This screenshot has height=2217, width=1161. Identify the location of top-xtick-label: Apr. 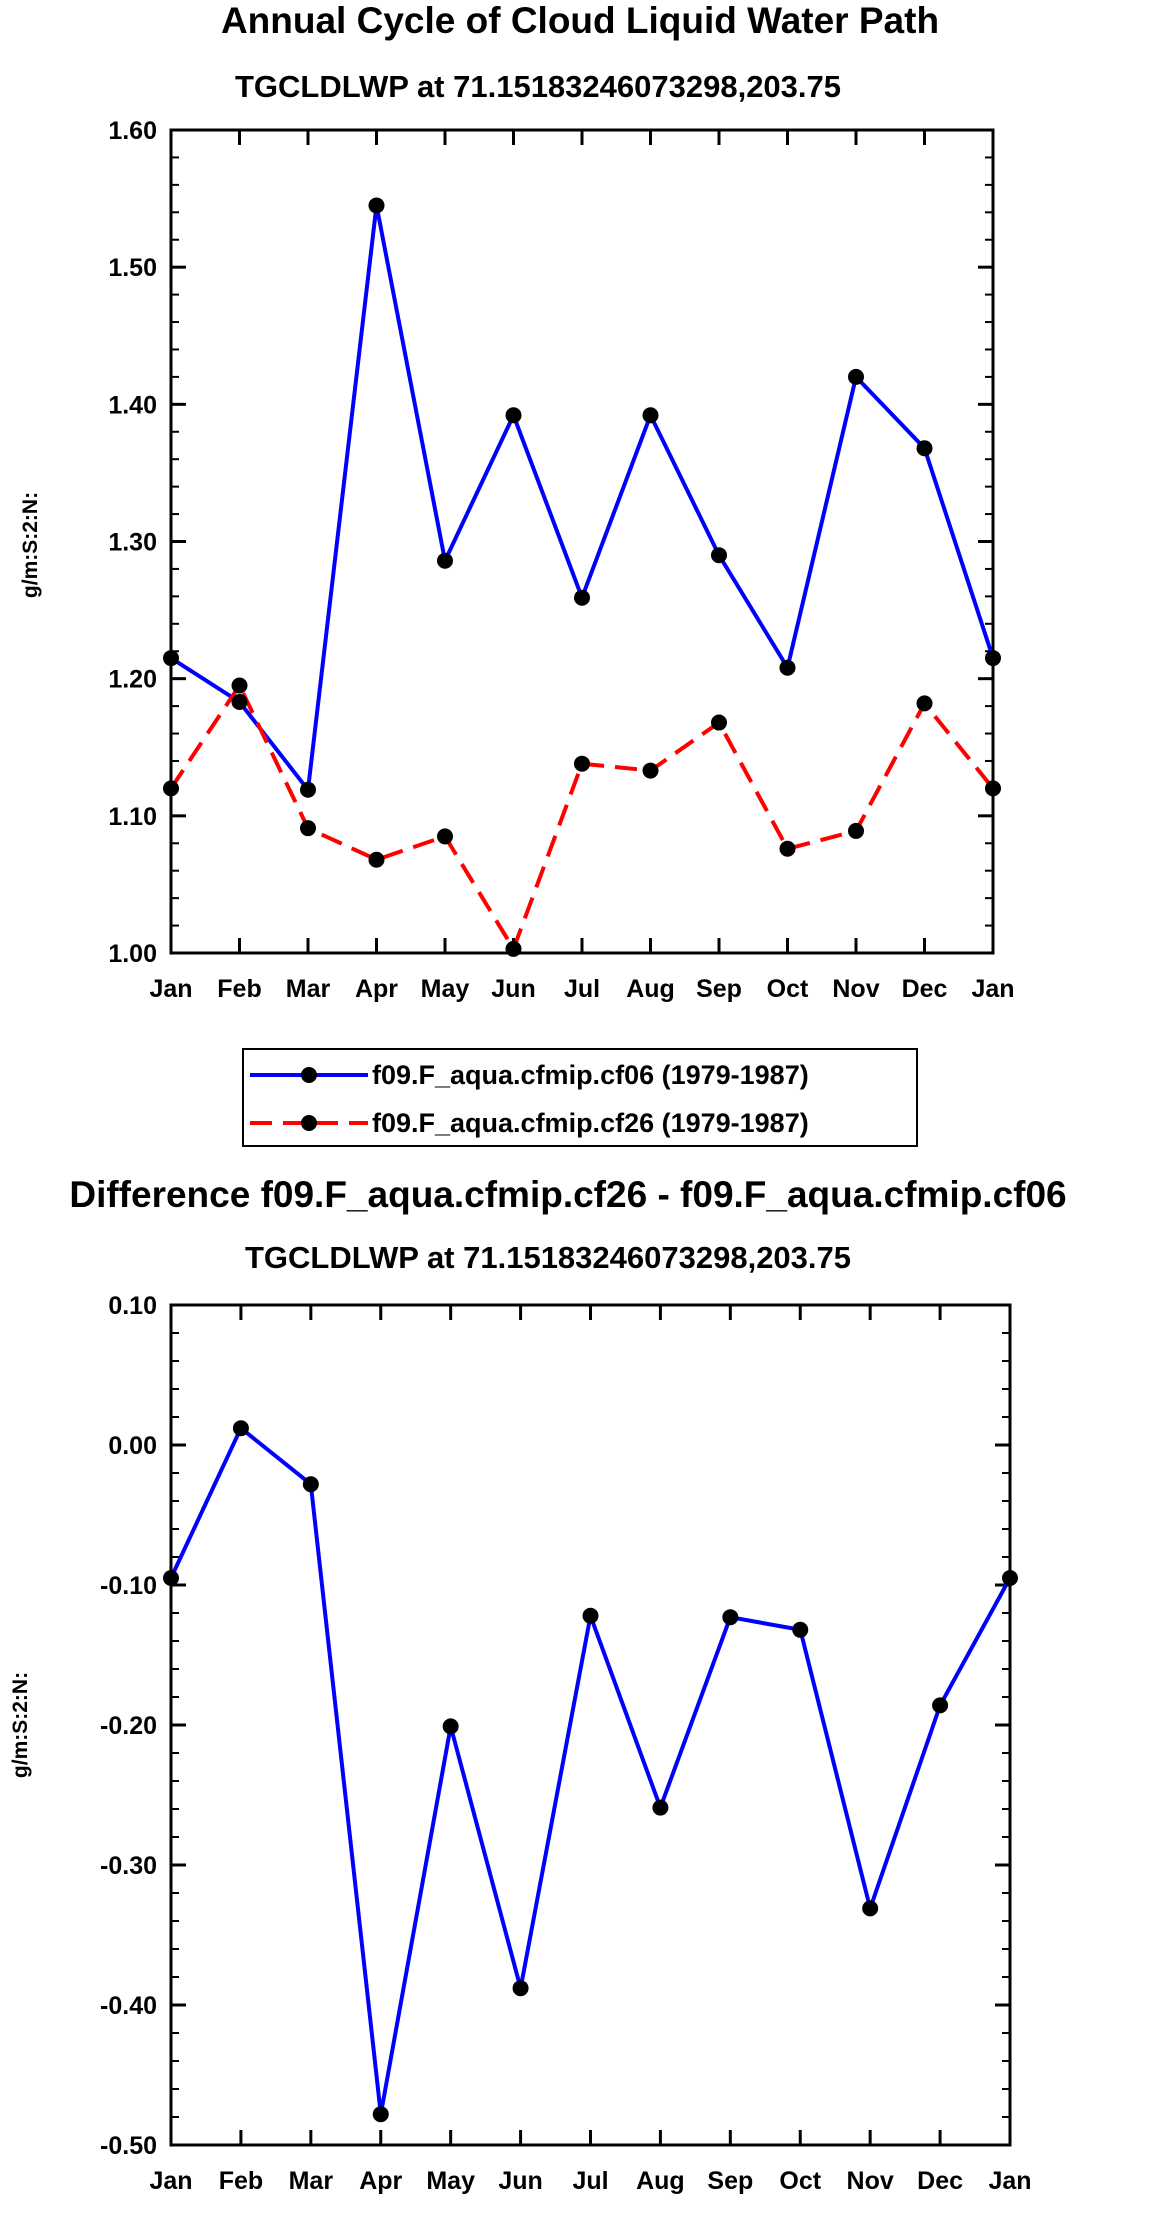
(376, 989).